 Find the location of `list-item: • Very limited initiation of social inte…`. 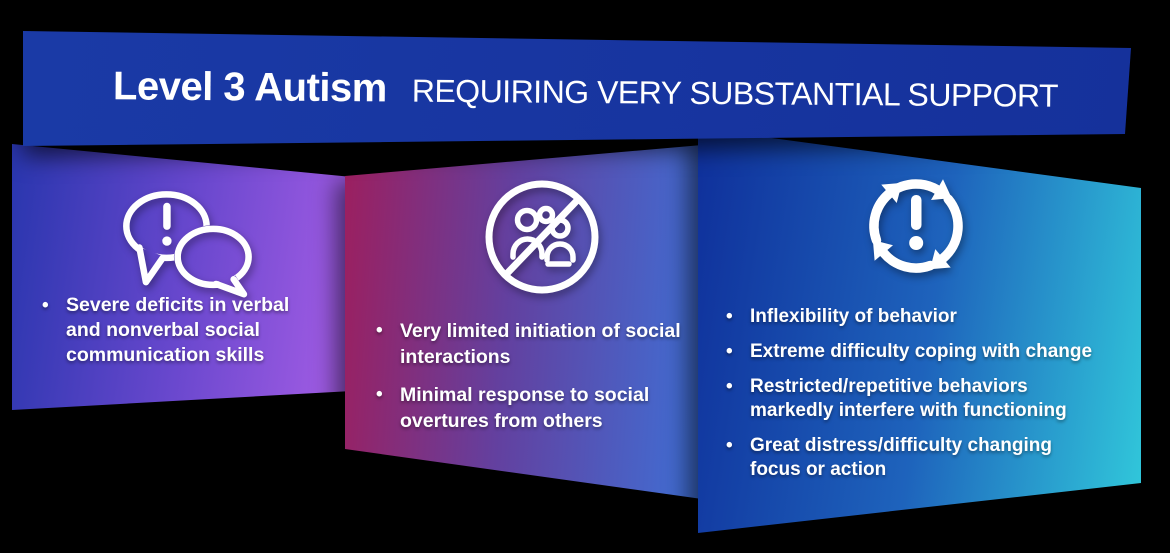

list-item: • Very limited initiation of social inte… is located at coordinates (528, 344).